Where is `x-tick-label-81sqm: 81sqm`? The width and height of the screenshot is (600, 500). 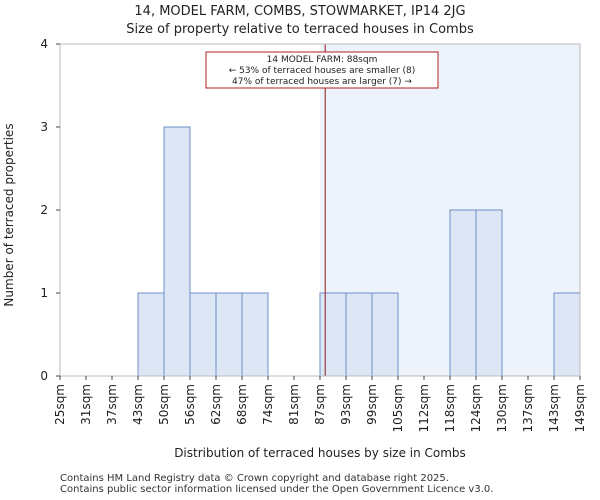 x-tick-label-81sqm: 81sqm is located at coordinates (294, 404).